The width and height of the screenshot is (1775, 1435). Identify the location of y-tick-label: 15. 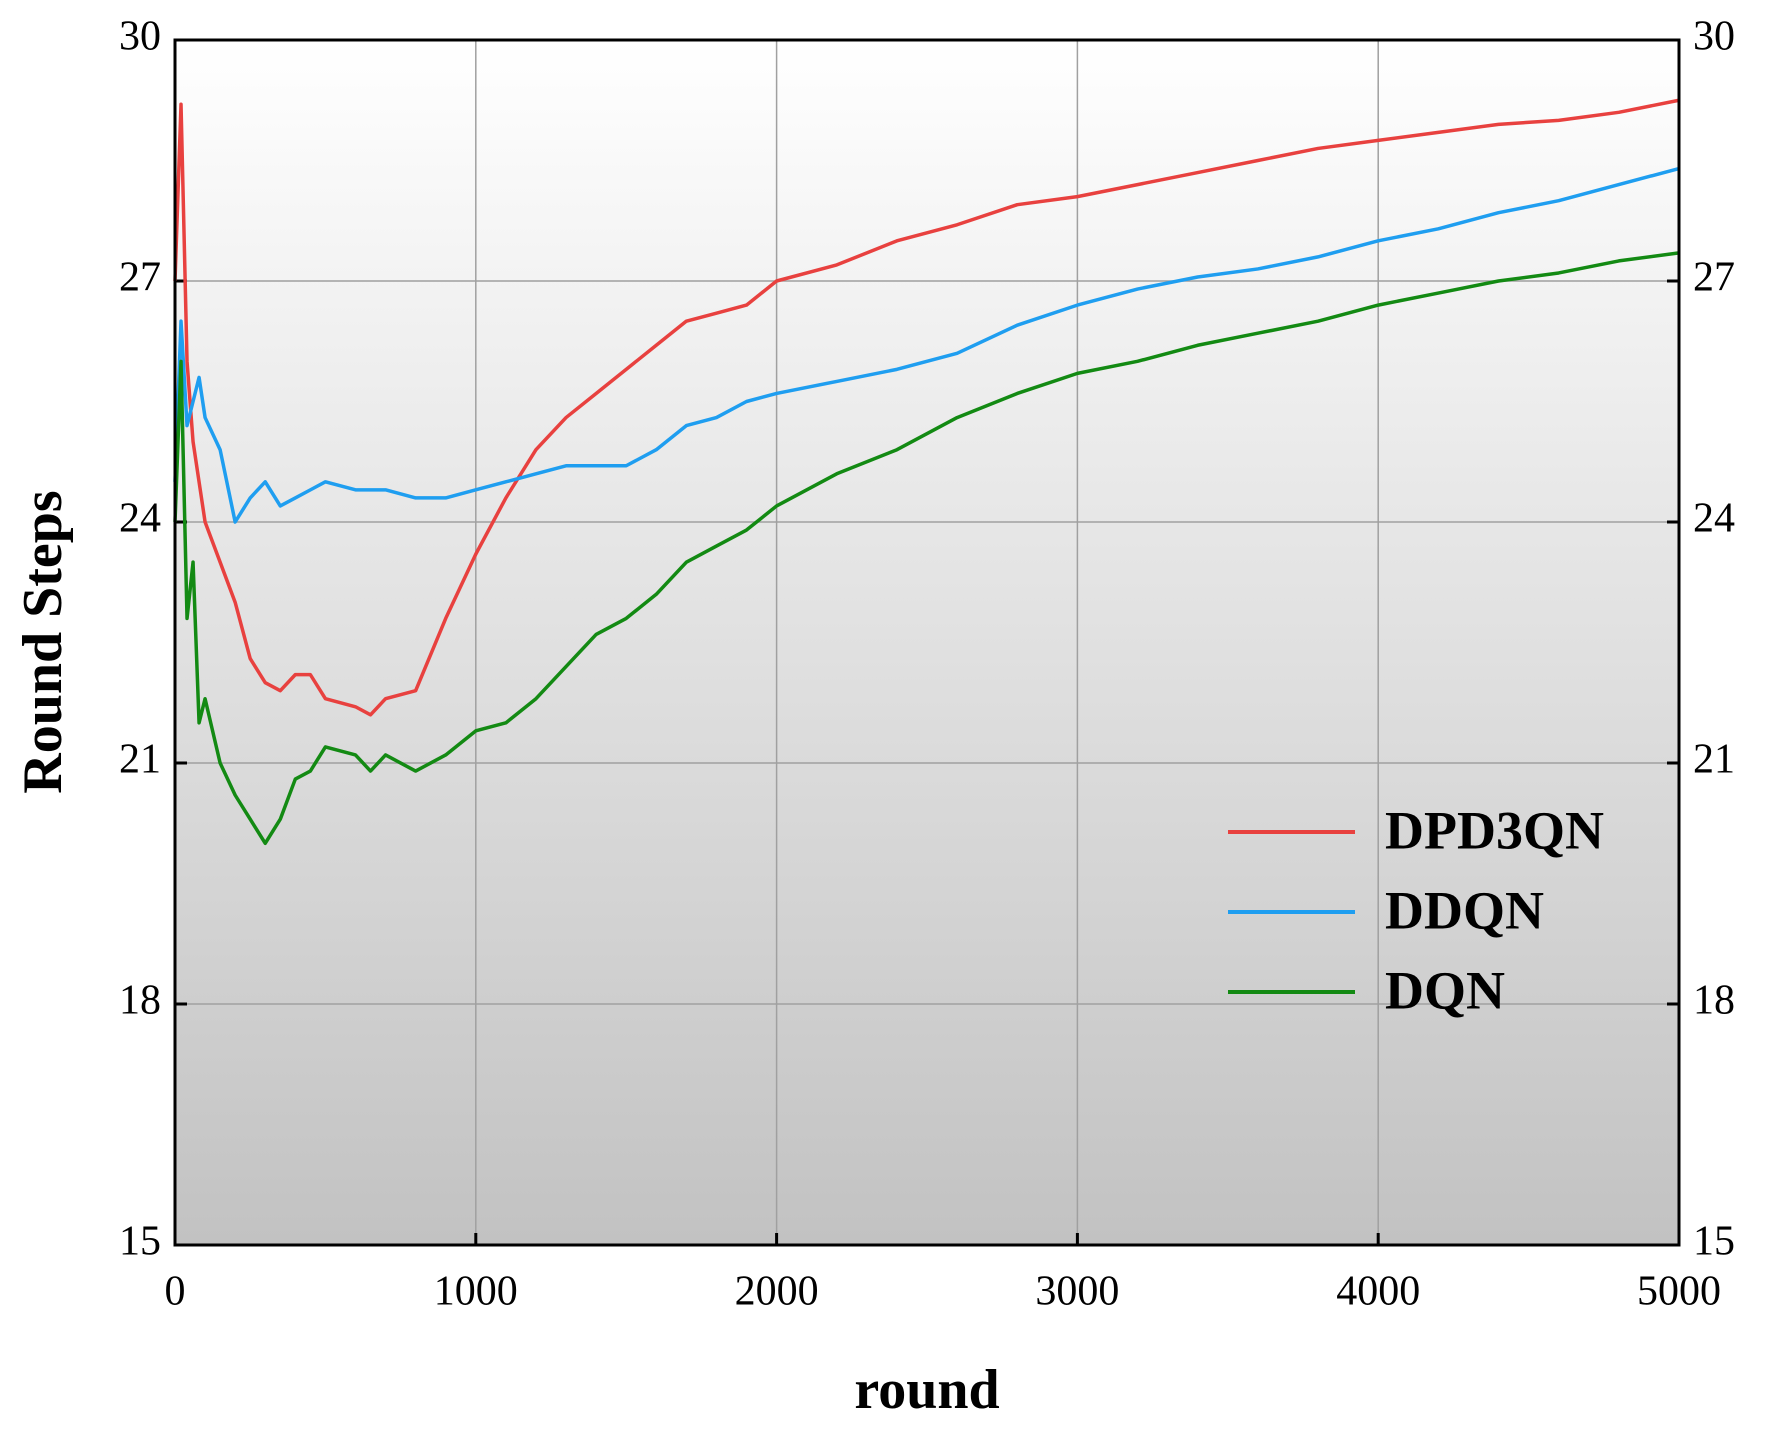
(140, 1242).